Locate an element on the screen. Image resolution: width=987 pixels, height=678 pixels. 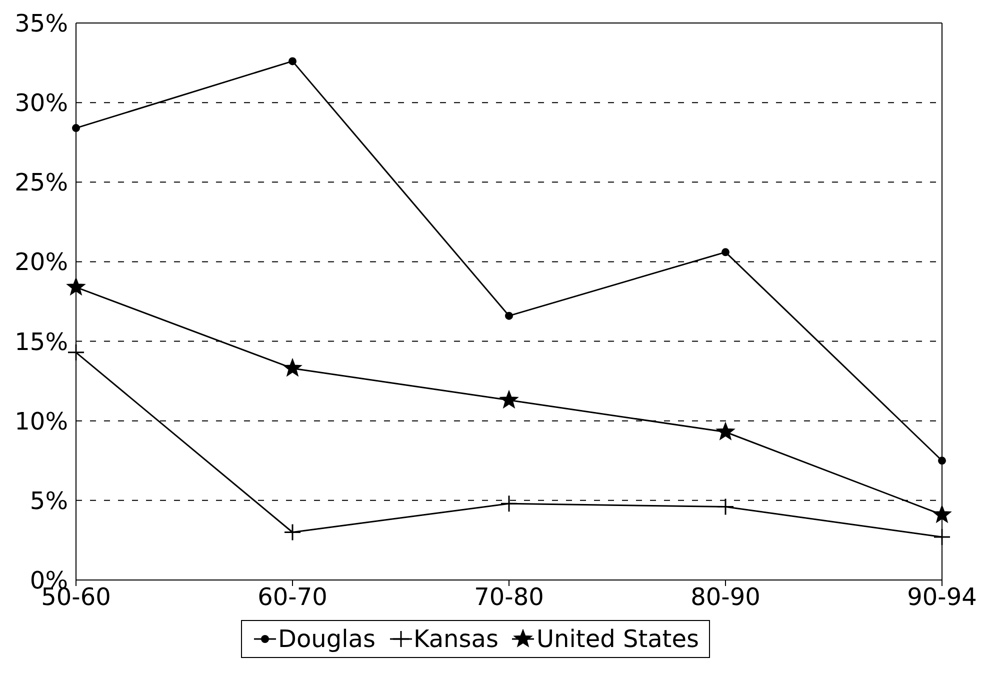
y-tick-label: 30% is located at coordinates (41, 103).